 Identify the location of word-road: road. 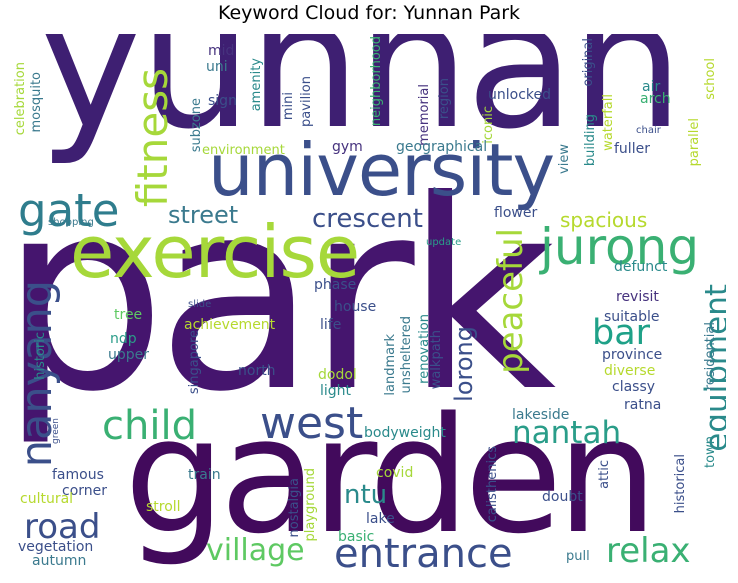
(62, 527).